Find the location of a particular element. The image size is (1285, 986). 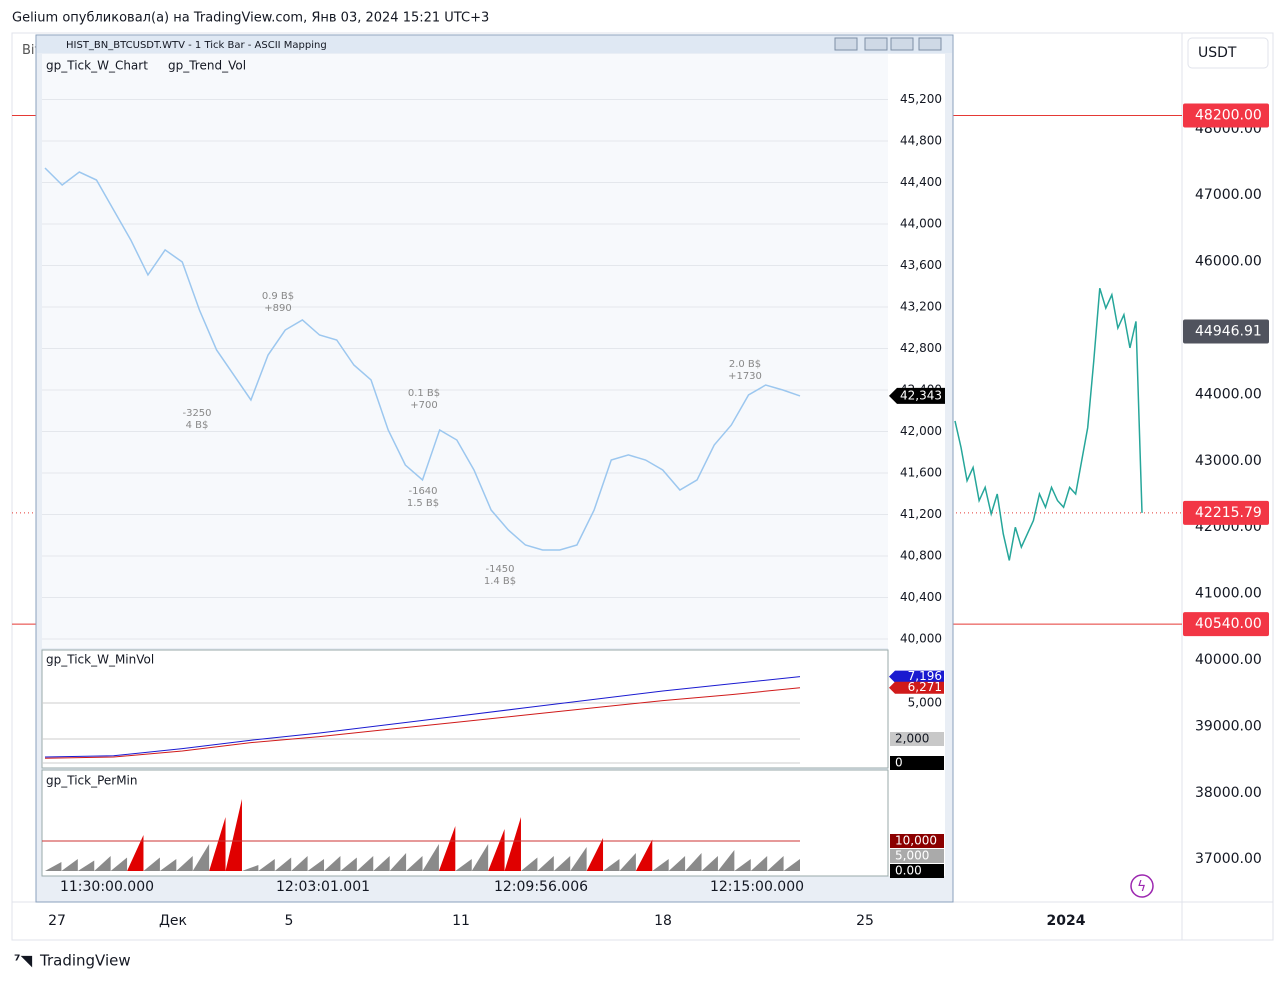

price-tick-label: 38000.00 is located at coordinates (1228, 793).